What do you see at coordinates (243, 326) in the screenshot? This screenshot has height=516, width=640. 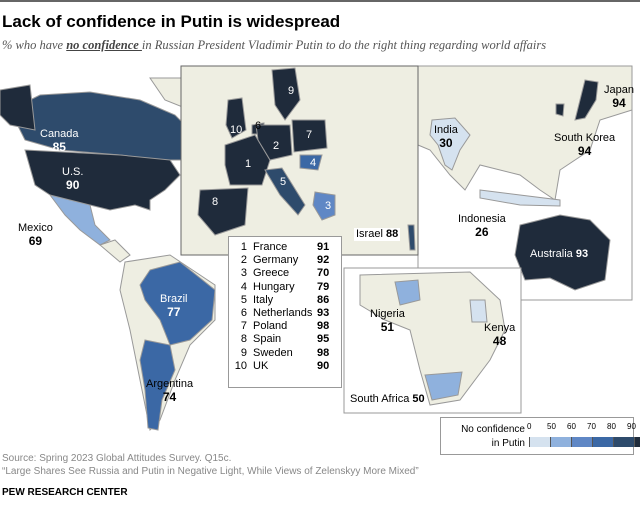 I see `list-index: 7` at bounding box center [243, 326].